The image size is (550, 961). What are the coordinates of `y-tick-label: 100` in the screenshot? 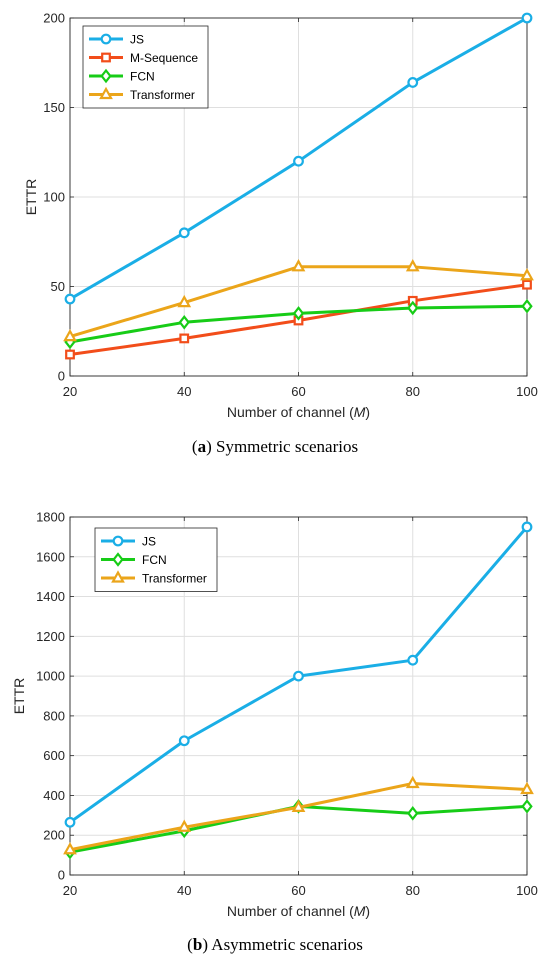 It's located at (54, 197).